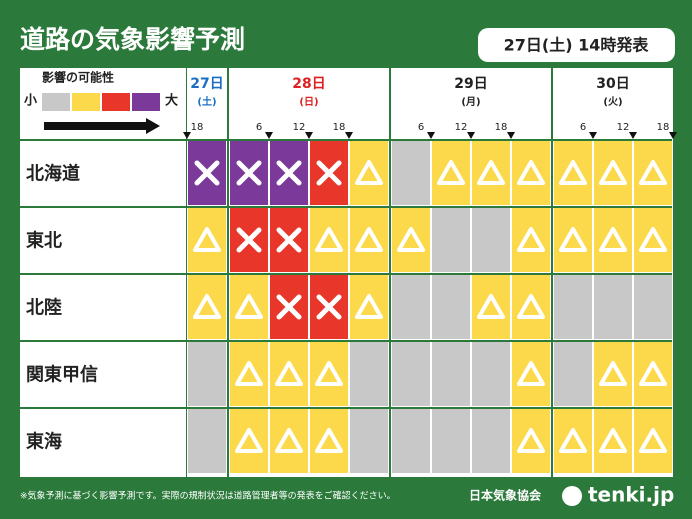  Describe the element at coordinates (308, 84) in the screenshot. I see `day-date: 28日` at that location.